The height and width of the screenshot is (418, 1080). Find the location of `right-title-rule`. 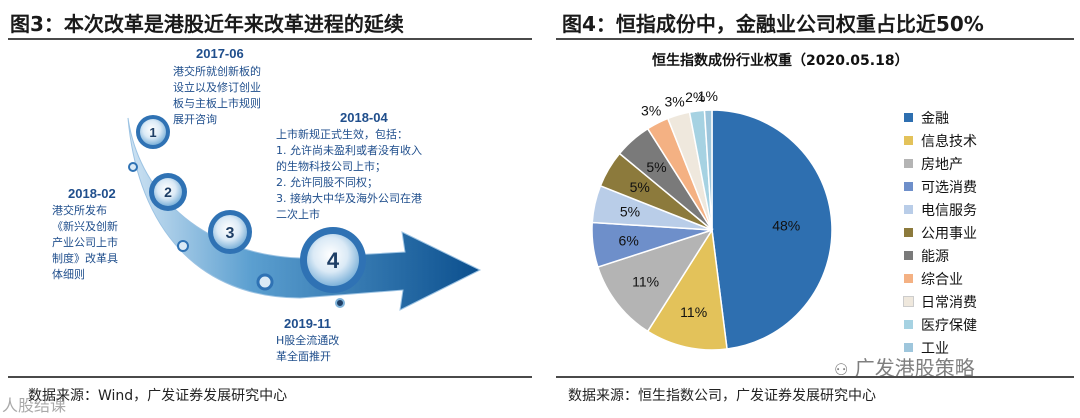

right-title-rule is located at coordinates (815, 39).